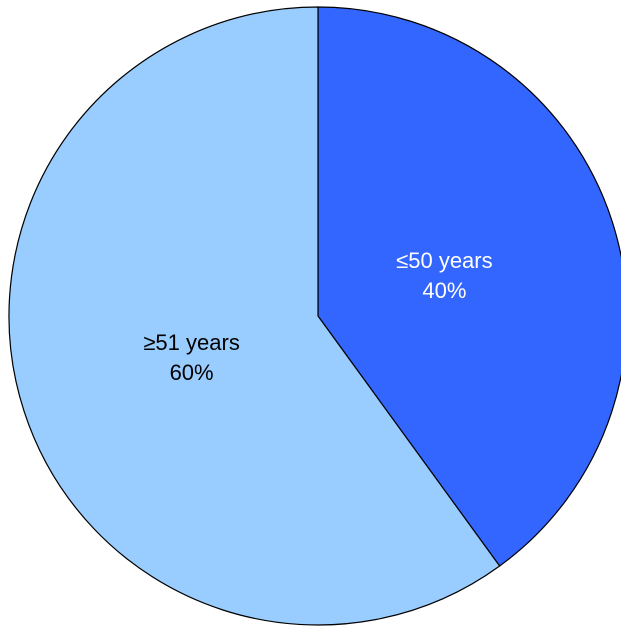 This screenshot has height=626, width=621. Describe the element at coordinates (317, 316) in the screenshot. I see `pie-labels: ≤50 years 40% ≥51 years 60%` at that location.